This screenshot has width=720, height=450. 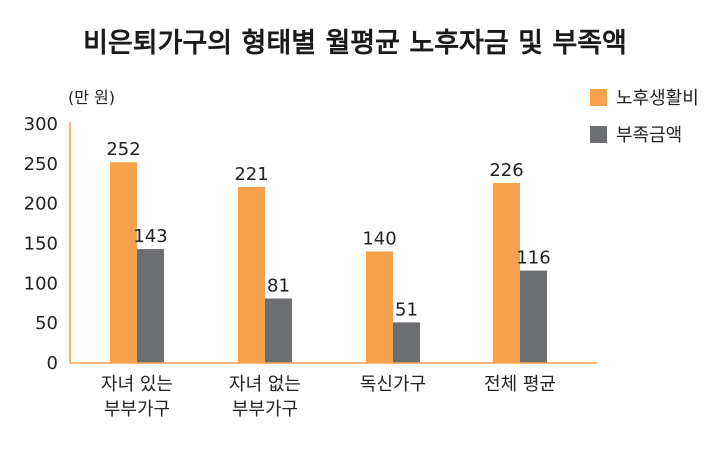 I want to click on data-label: 140, so click(x=379, y=238).